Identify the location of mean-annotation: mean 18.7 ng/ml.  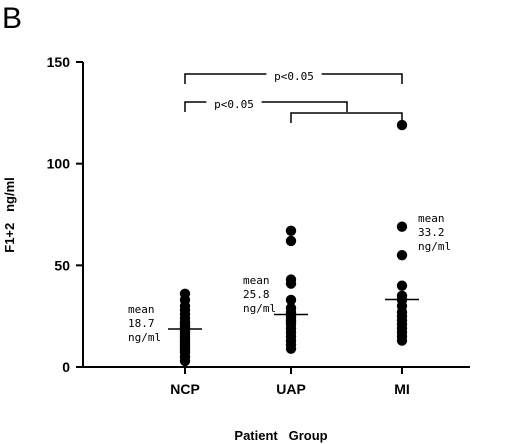
(144, 323).